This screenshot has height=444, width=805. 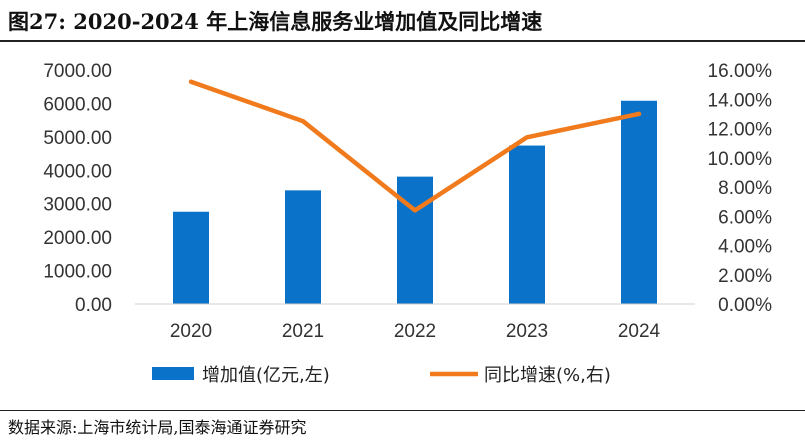 What do you see at coordinates (639, 202) in the screenshot?
I see `bar-2024` at bounding box center [639, 202].